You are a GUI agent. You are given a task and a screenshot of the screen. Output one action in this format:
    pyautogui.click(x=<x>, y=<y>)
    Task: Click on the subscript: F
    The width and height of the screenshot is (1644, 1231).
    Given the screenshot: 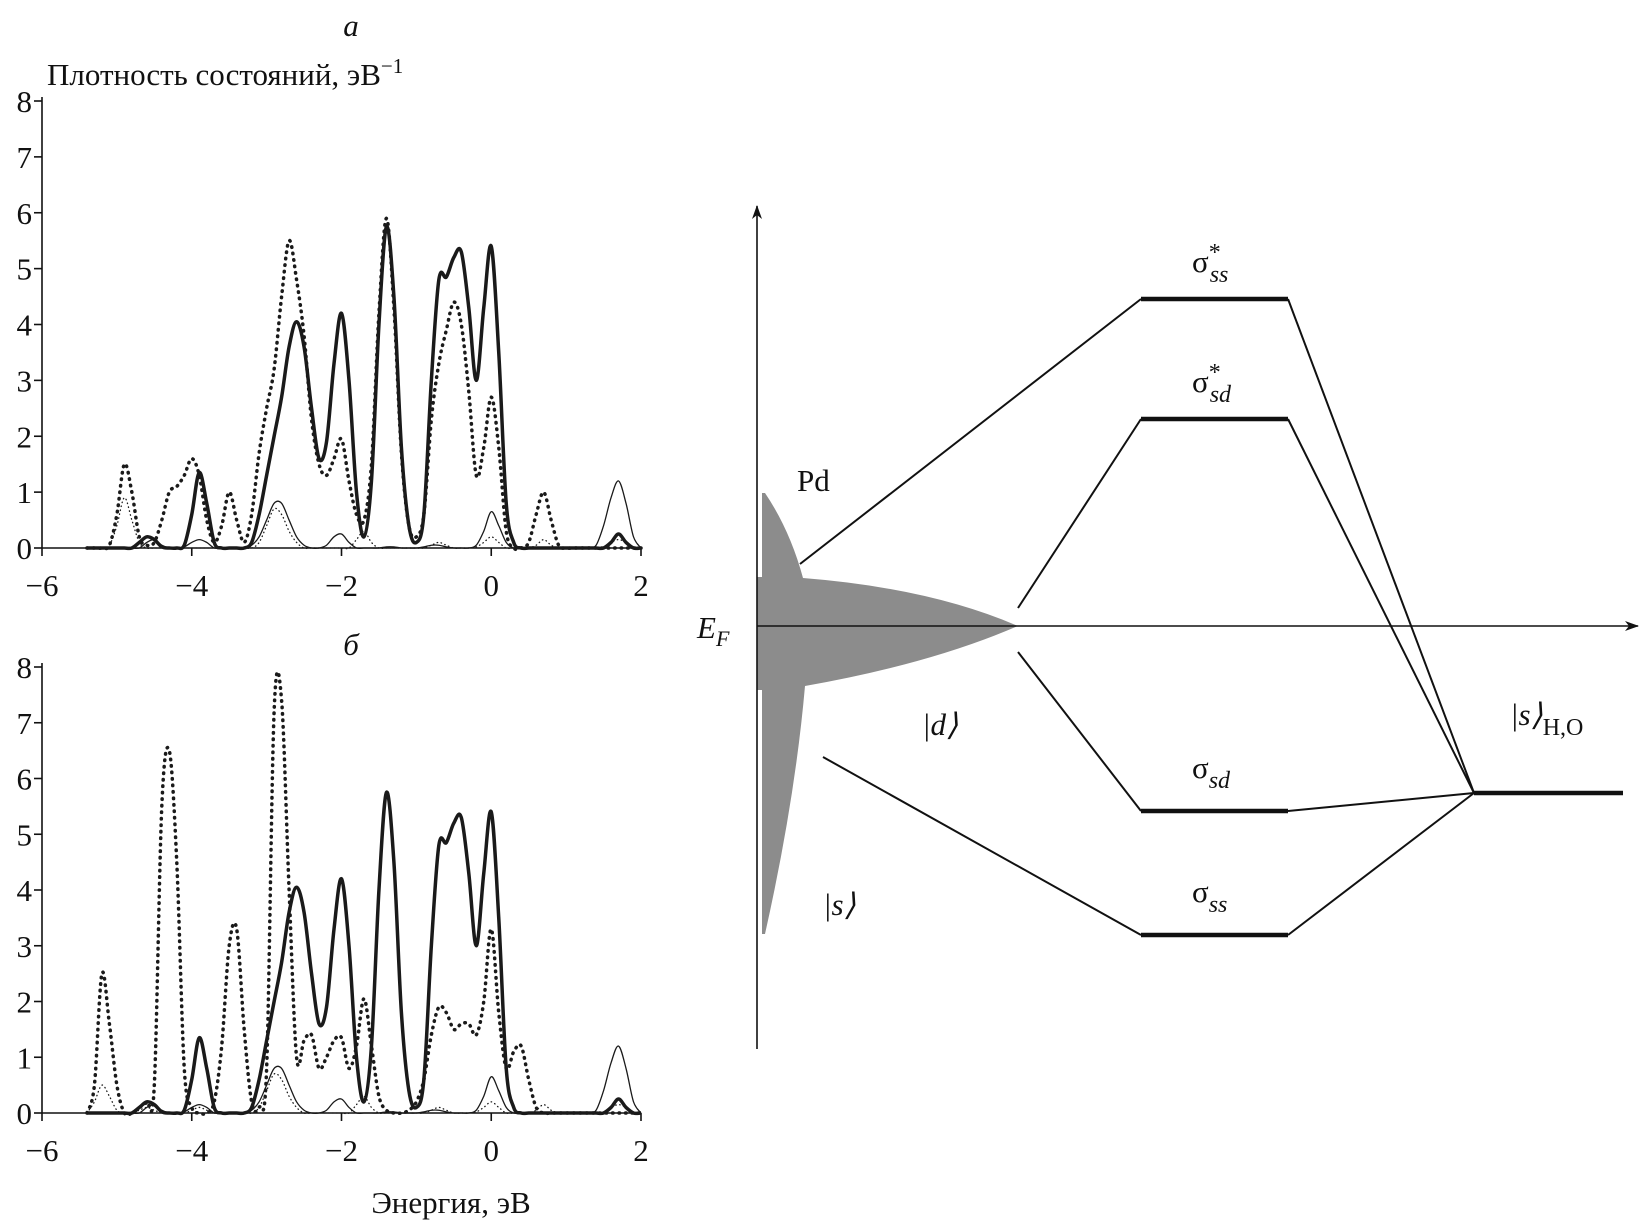 What is the action you would take?
    pyautogui.click(x=722, y=638)
    